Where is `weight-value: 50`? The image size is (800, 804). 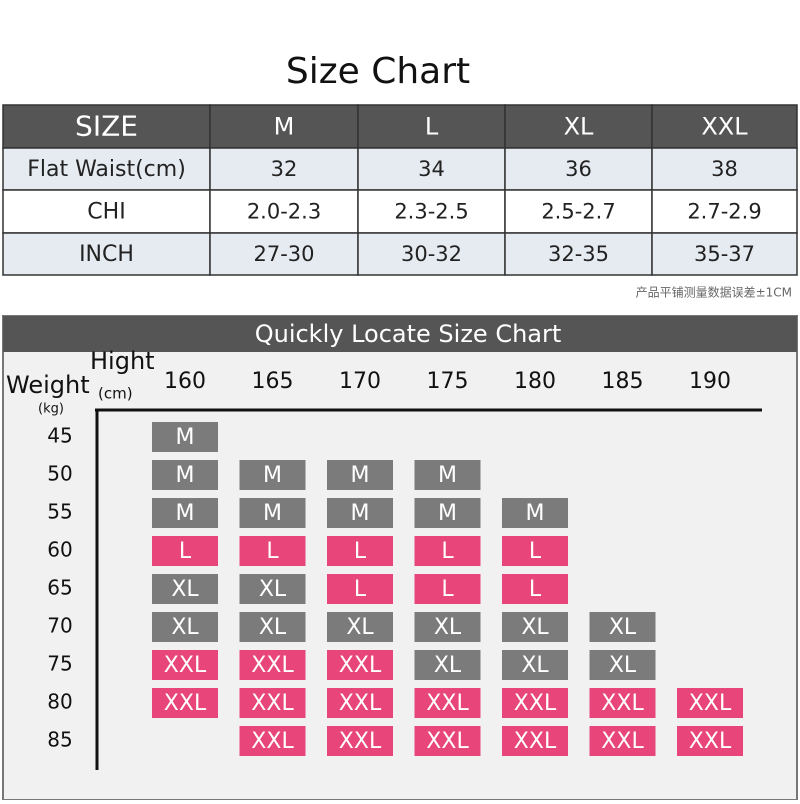
weight-value: 50 is located at coordinates (59, 474).